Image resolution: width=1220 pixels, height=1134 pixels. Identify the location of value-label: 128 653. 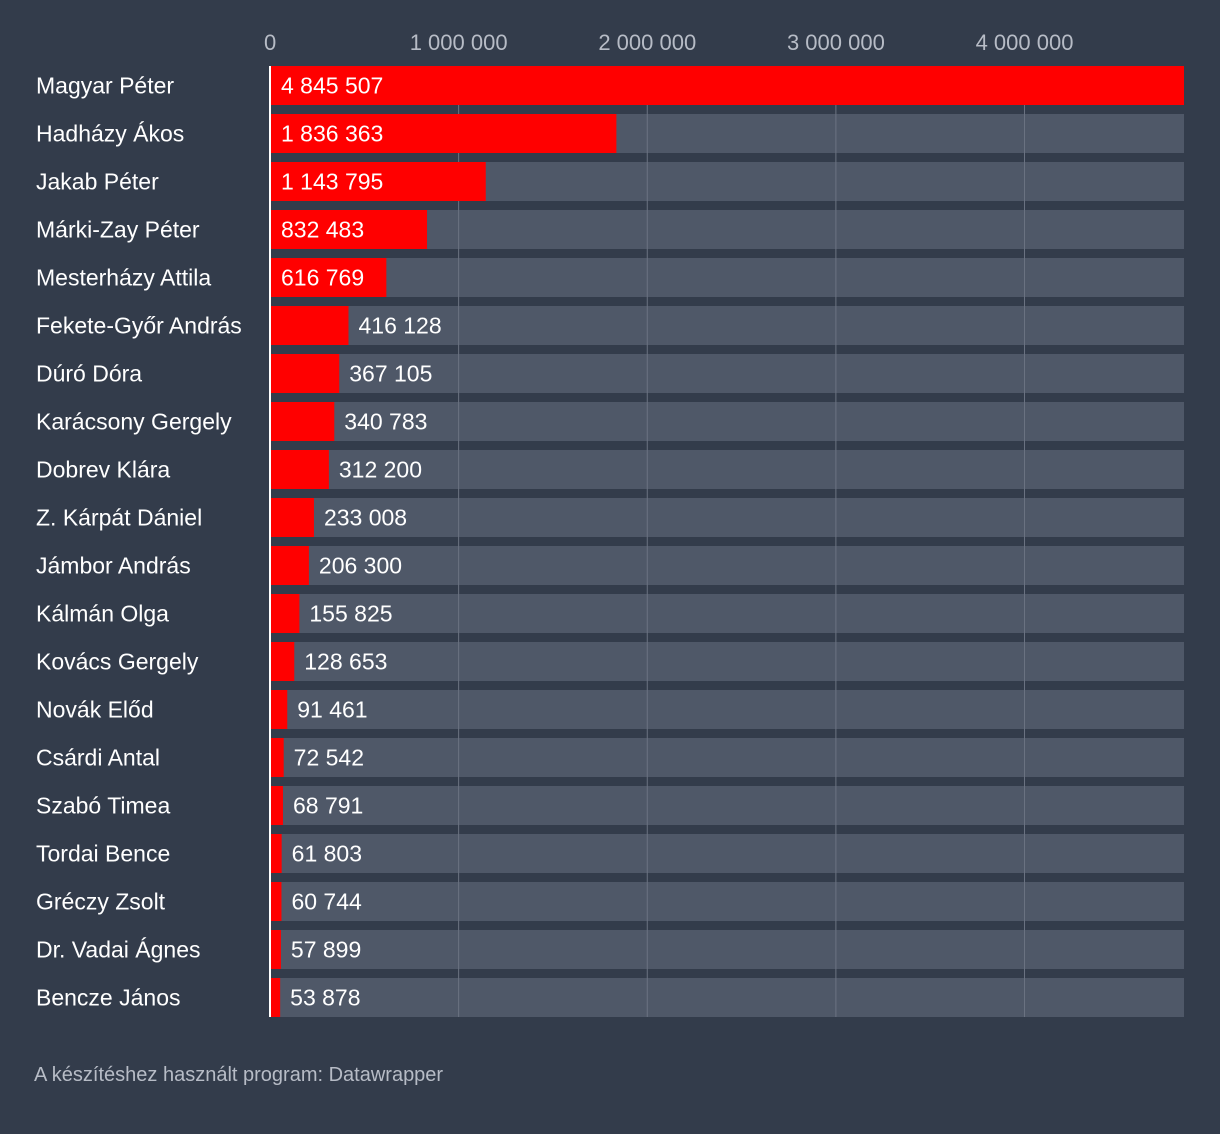
(345, 662).